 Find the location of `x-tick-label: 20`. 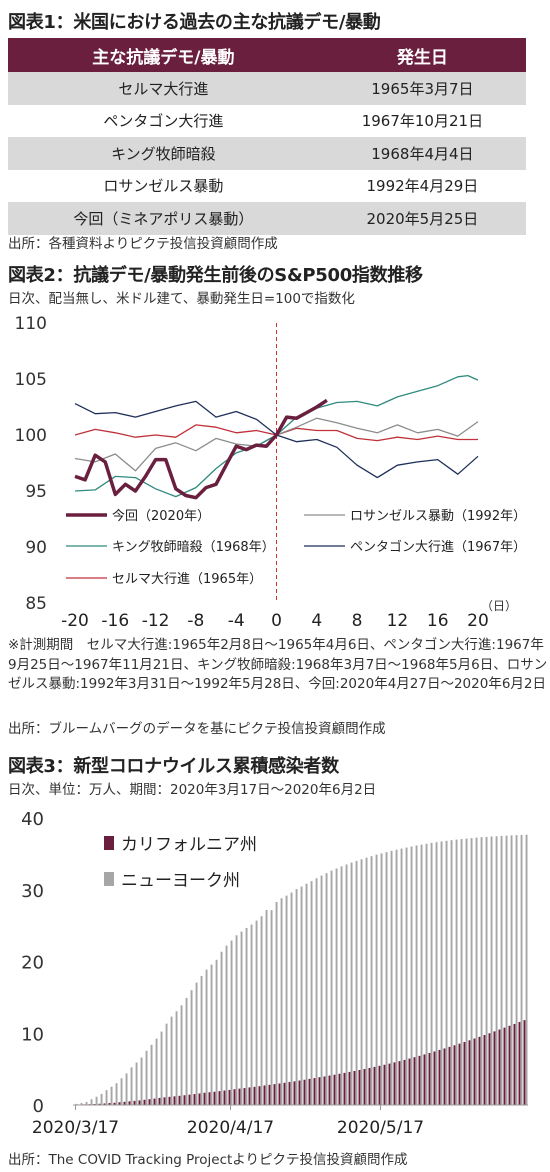

x-tick-label: 20 is located at coordinates (478, 621).